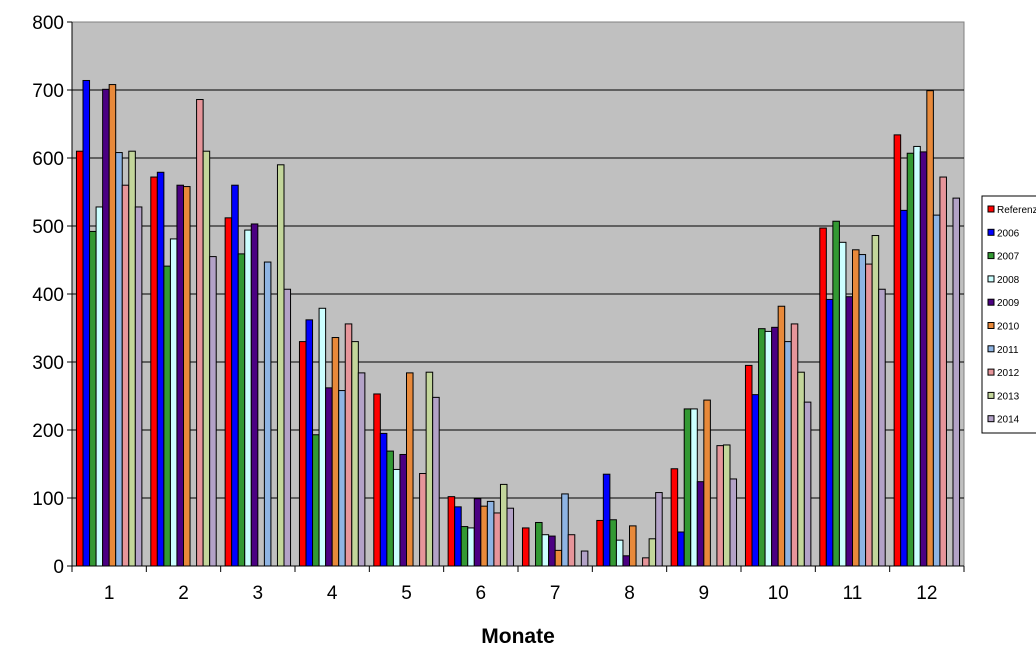 The height and width of the screenshot is (651, 1036). What do you see at coordinates (778, 593) in the screenshot?
I see `x-tick-label: 10` at bounding box center [778, 593].